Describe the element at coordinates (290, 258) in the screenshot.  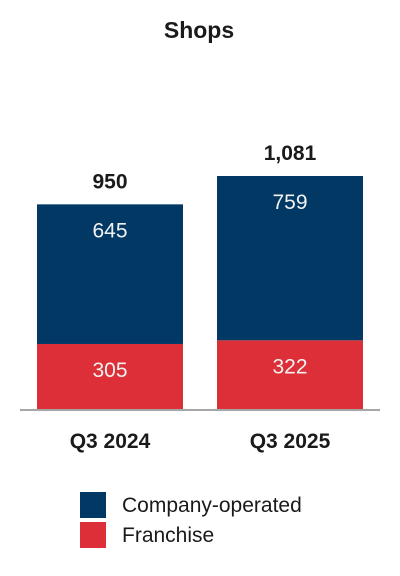
I see `bar-company-operated-q3-2025` at that location.